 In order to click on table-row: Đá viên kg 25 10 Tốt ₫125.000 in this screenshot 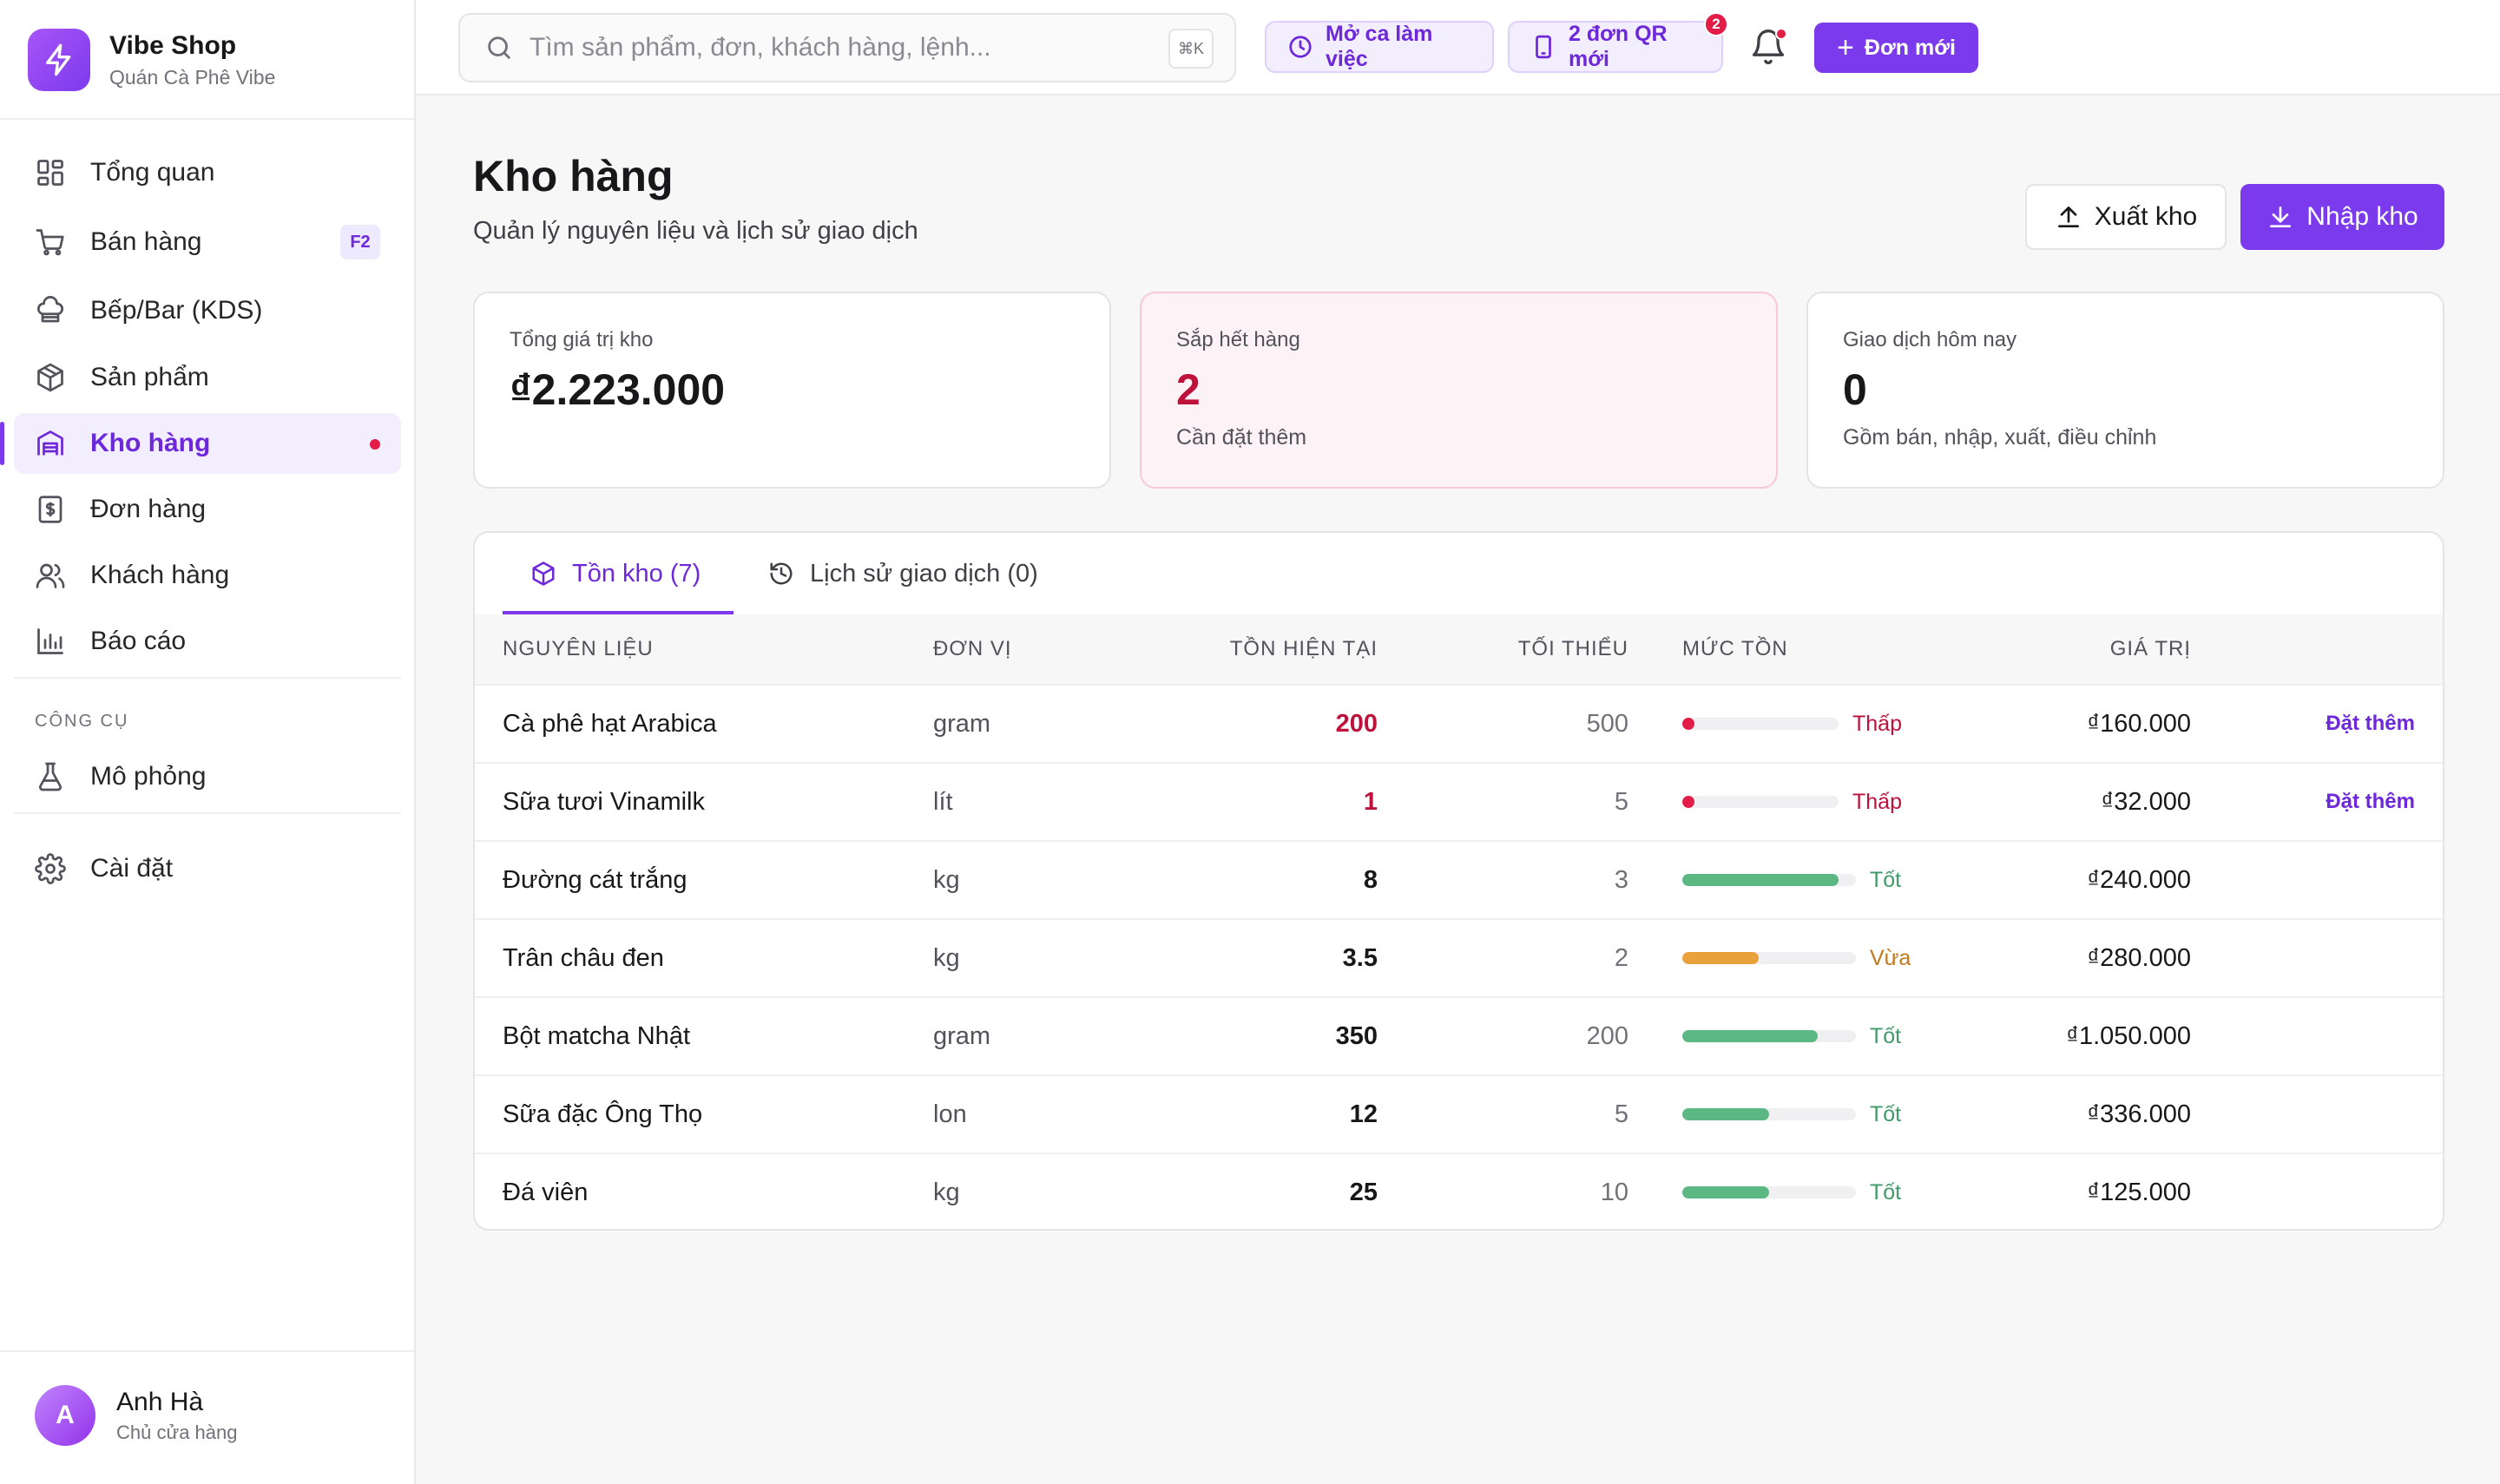, I will do `click(1459, 1190)`.